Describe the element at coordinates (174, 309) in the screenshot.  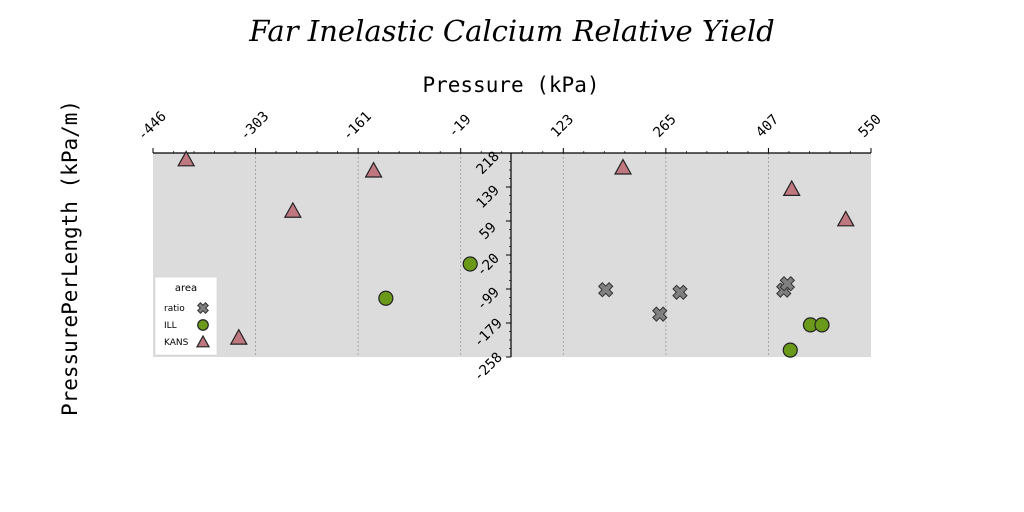
I see `legend-label-ratio: ratio` at that location.